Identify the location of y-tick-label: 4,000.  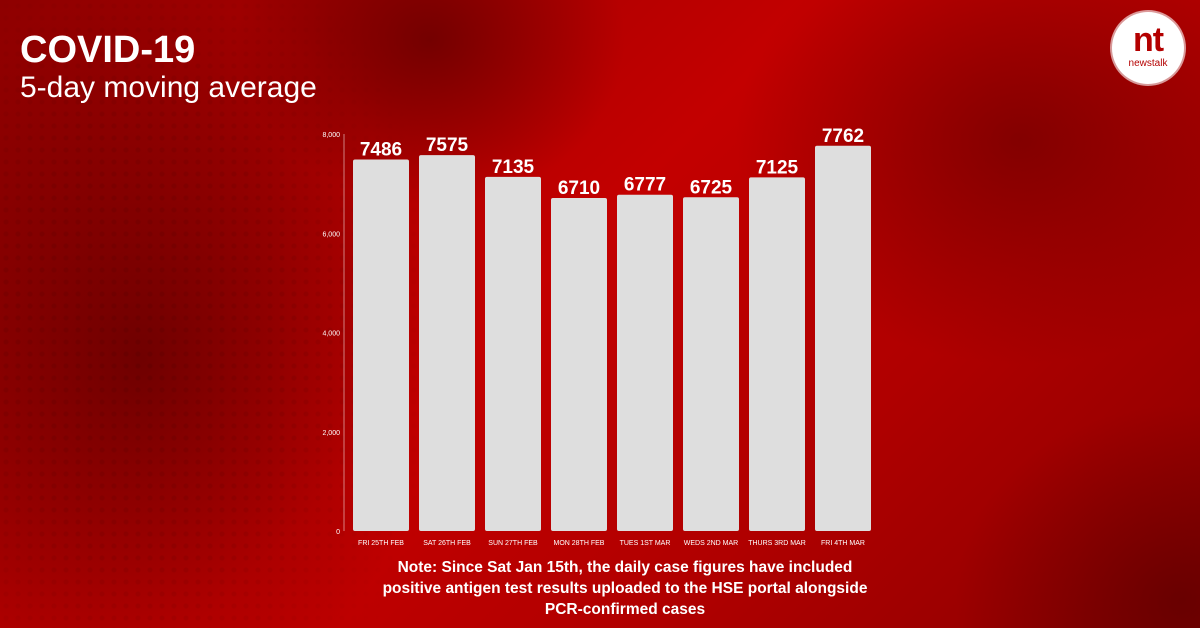
(331, 334).